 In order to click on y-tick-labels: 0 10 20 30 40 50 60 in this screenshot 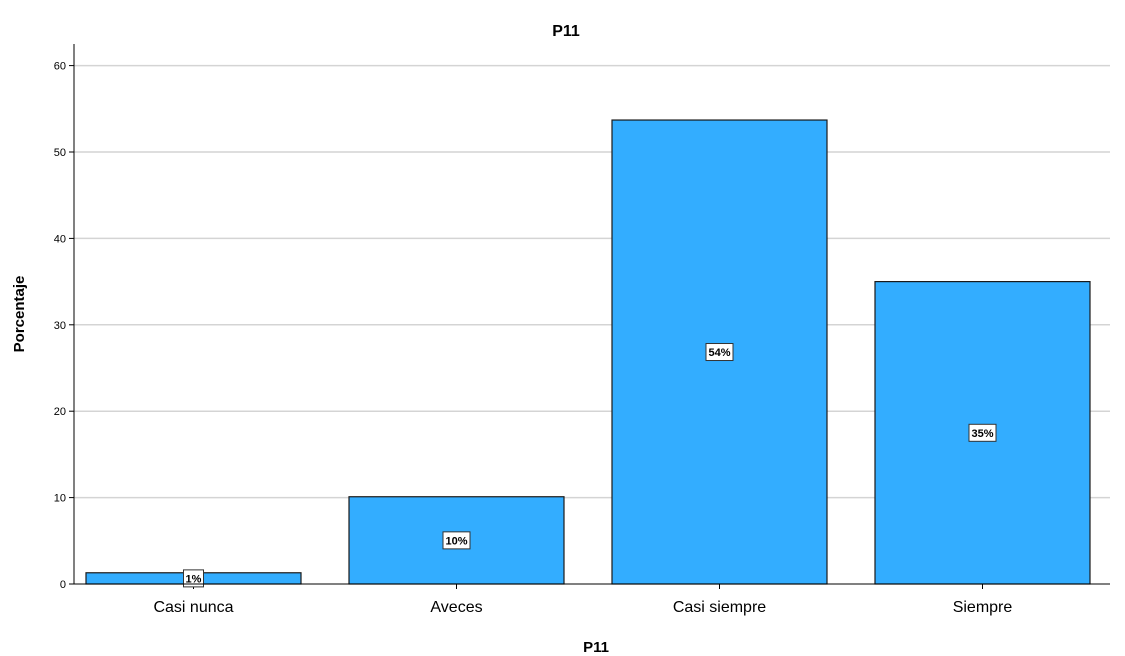, I will do `click(64, 326)`.